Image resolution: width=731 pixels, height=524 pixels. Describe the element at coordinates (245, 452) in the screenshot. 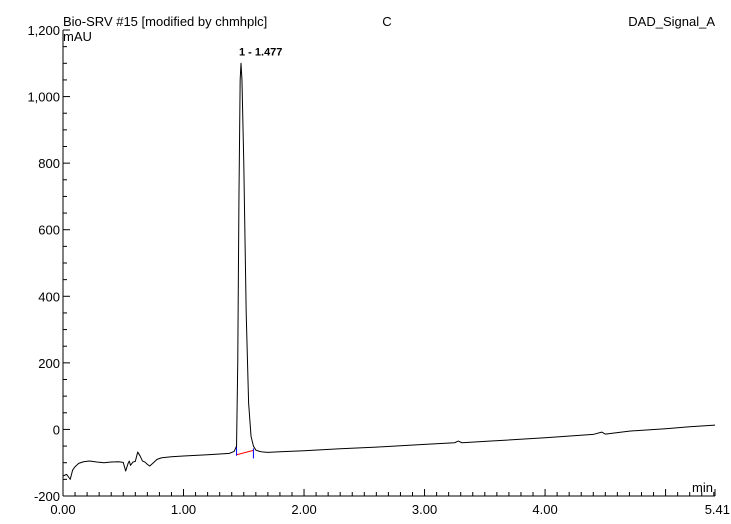

I see `integration-baseline` at that location.